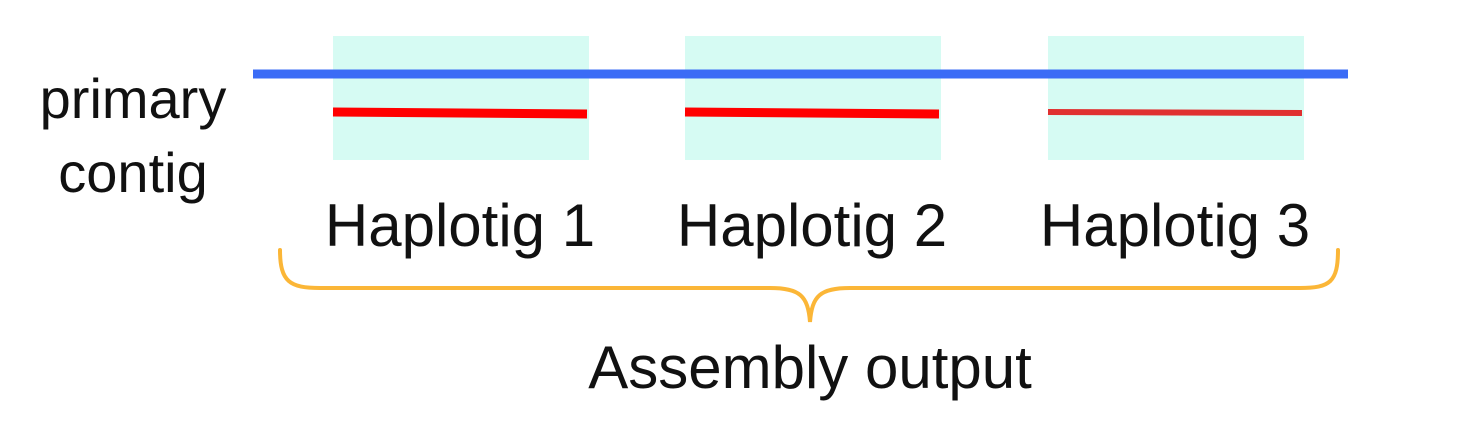  Describe the element at coordinates (1175, 225) in the screenshot. I see `haplotig-3-label: Haplotig 3` at that location.